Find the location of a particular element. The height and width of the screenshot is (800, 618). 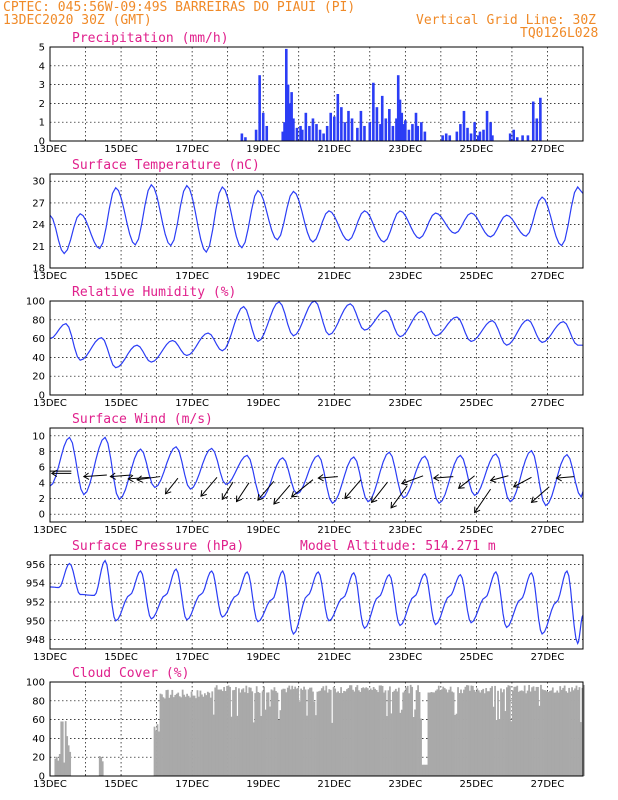

x-tick-label: 25DEC is located at coordinates (477, 149).